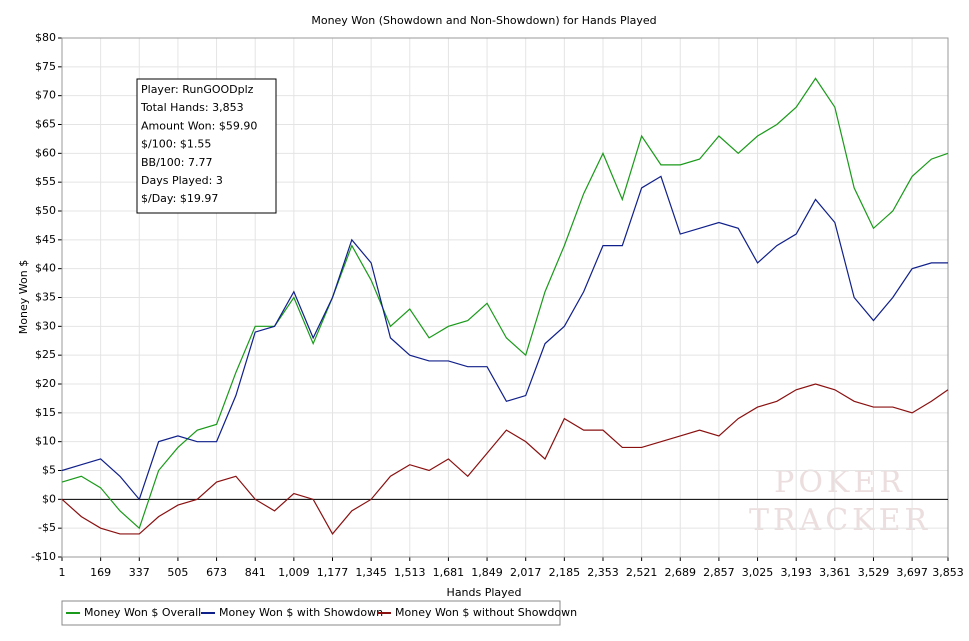 The height and width of the screenshot is (641, 969). What do you see at coordinates (642, 572) in the screenshot?
I see `x-tick-label: 2,521` at bounding box center [642, 572].